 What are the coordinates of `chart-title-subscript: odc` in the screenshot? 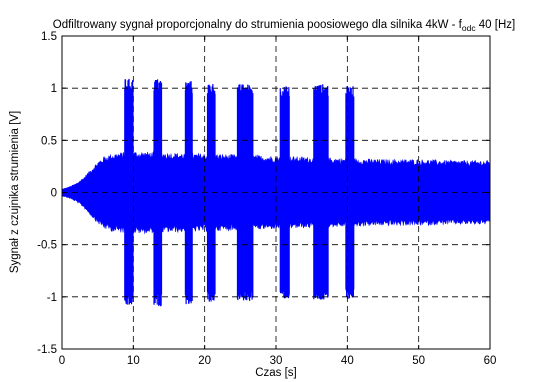 It's located at (469, 28).